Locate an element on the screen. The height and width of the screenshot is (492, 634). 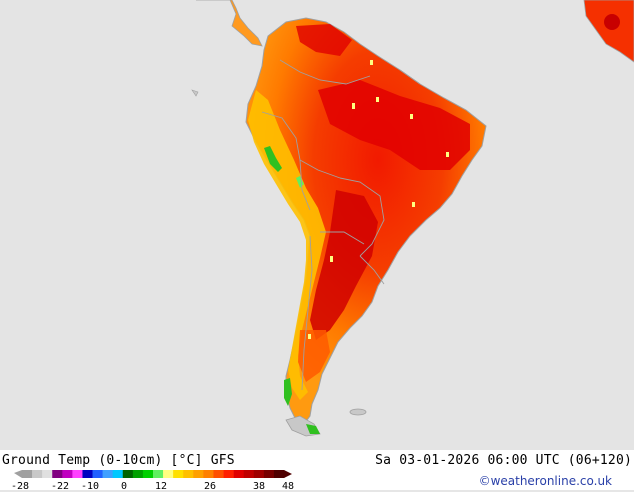
africa-landmass is located at coordinates (608, 31).